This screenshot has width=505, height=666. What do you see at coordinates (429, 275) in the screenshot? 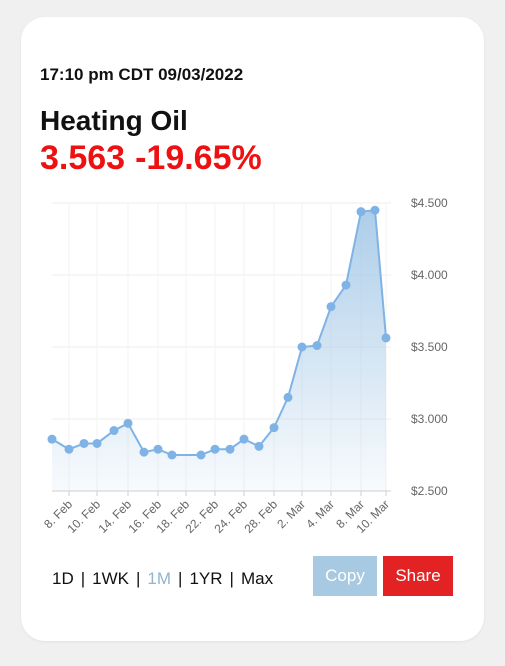
I see `y-tick-label: $4.000` at bounding box center [429, 275].